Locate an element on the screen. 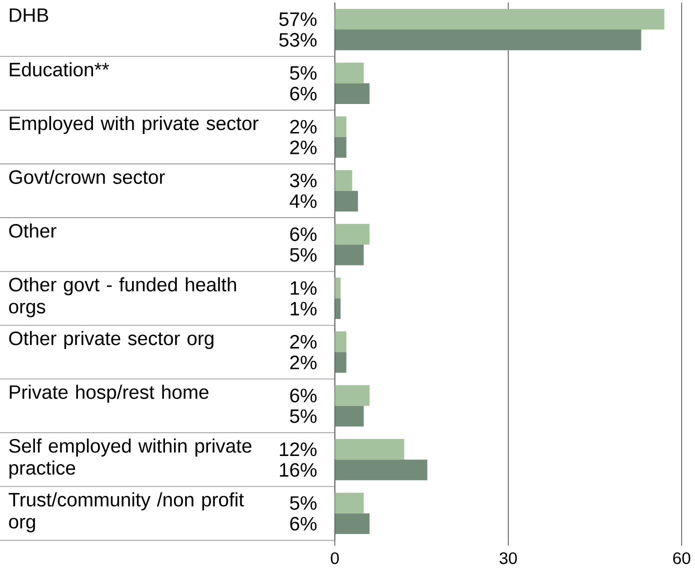  data-label: 12% is located at coordinates (298, 449).